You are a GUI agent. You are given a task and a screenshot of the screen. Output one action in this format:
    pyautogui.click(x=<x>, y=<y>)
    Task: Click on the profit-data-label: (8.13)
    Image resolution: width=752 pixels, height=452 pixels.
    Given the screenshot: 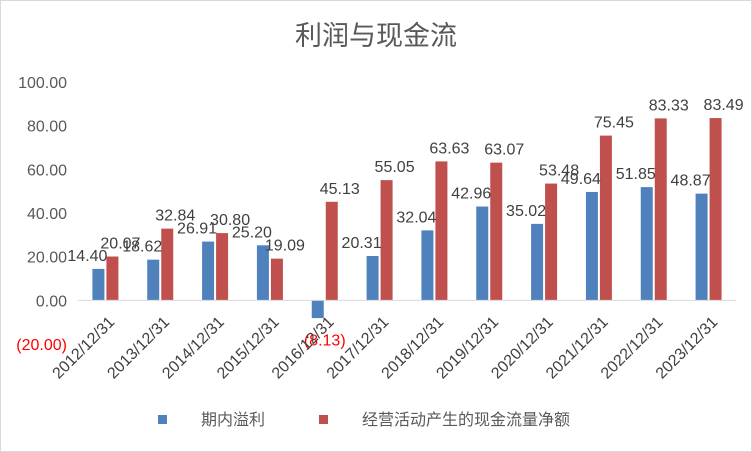 What is the action you would take?
    pyautogui.click(x=325, y=340)
    